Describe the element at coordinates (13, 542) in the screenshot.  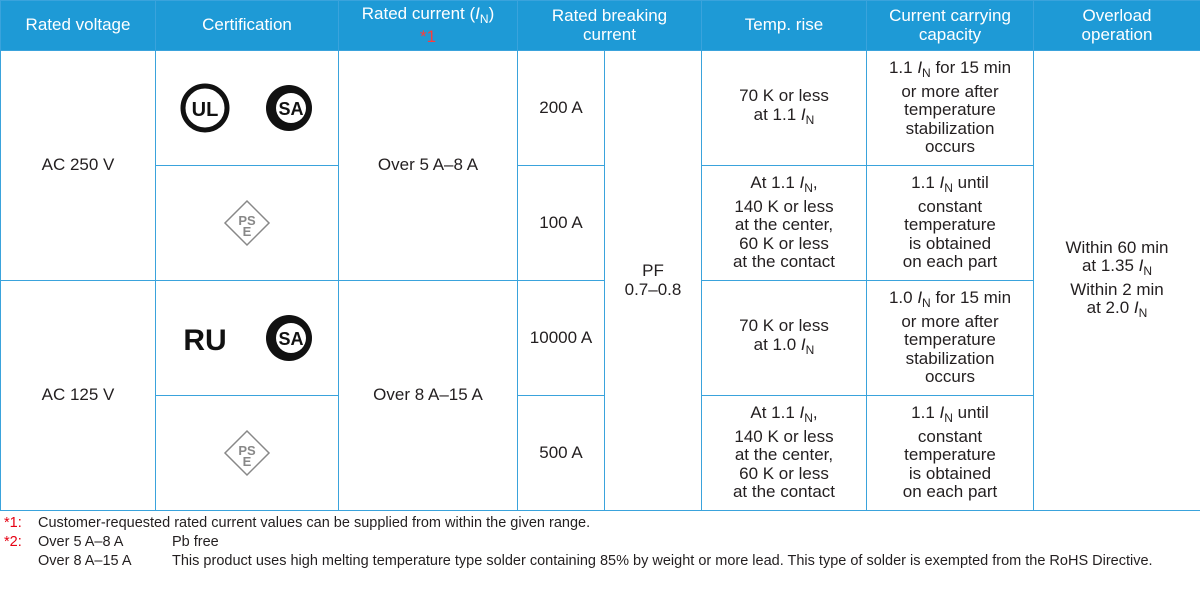
I see `text: *2:` at that location.